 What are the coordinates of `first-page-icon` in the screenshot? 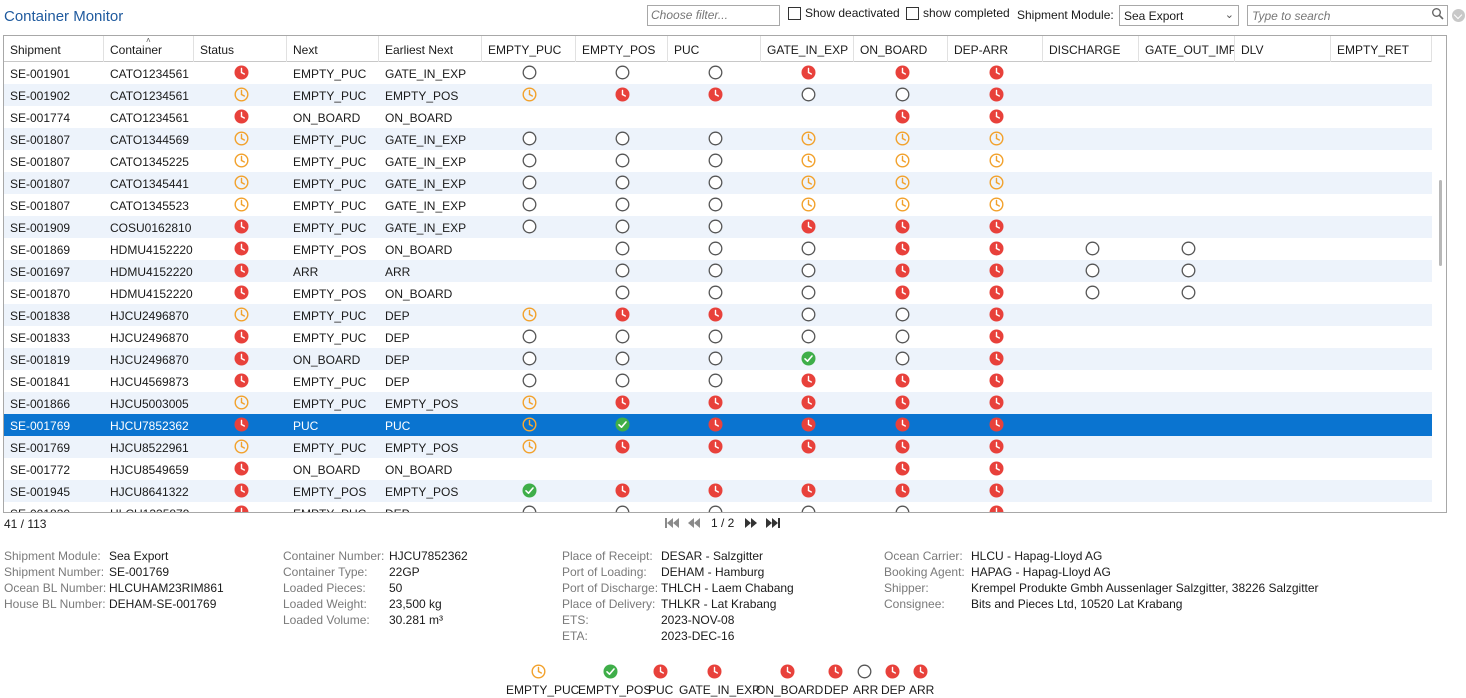 It's located at (672, 523).